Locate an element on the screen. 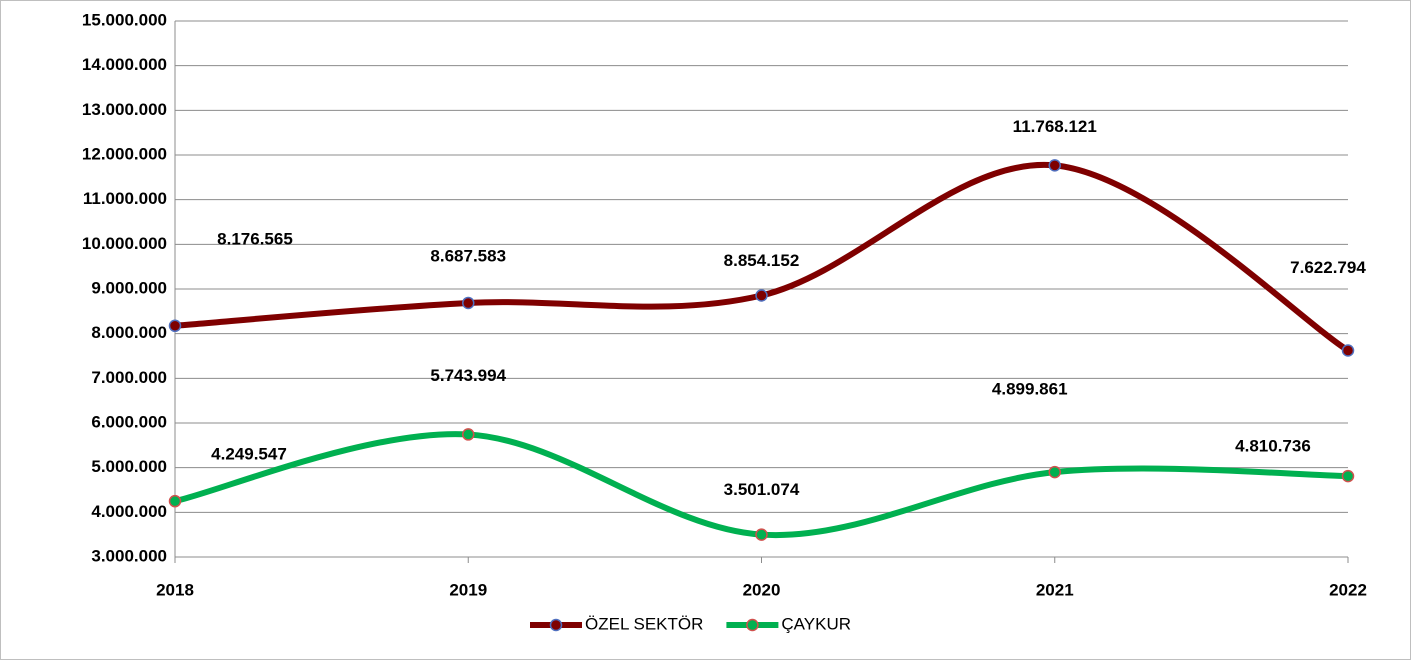  legend-label: ÇAYKUR is located at coordinates (816, 623).